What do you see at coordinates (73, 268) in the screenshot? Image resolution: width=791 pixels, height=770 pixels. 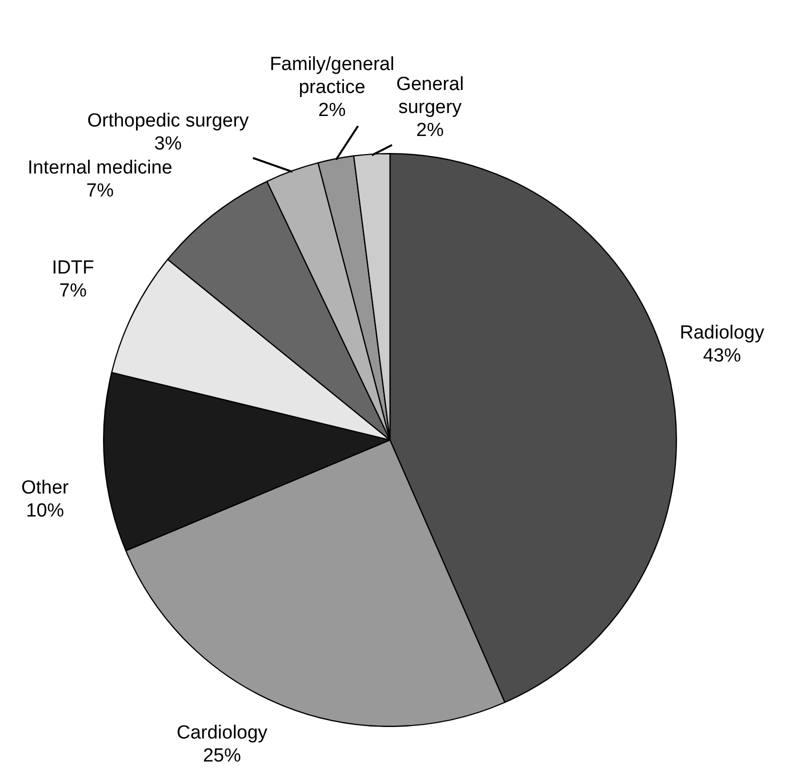 I see `slice-label: IDTF` at bounding box center [73, 268].